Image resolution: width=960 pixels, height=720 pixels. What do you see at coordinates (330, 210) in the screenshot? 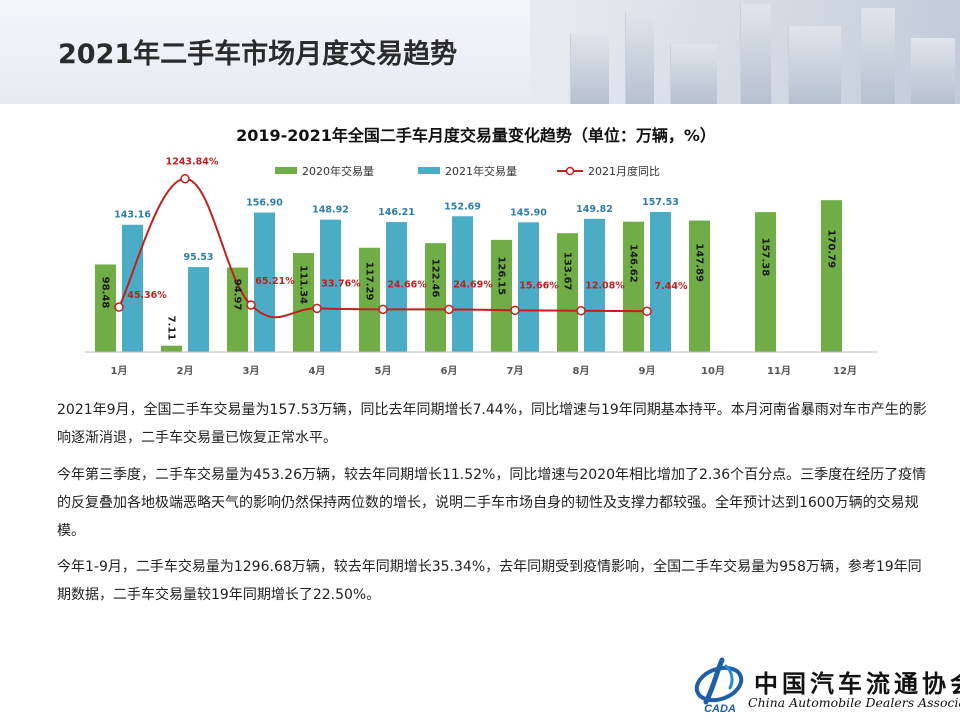
I see `bar-2021-label: 148.92` at bounding box center [330, 210].